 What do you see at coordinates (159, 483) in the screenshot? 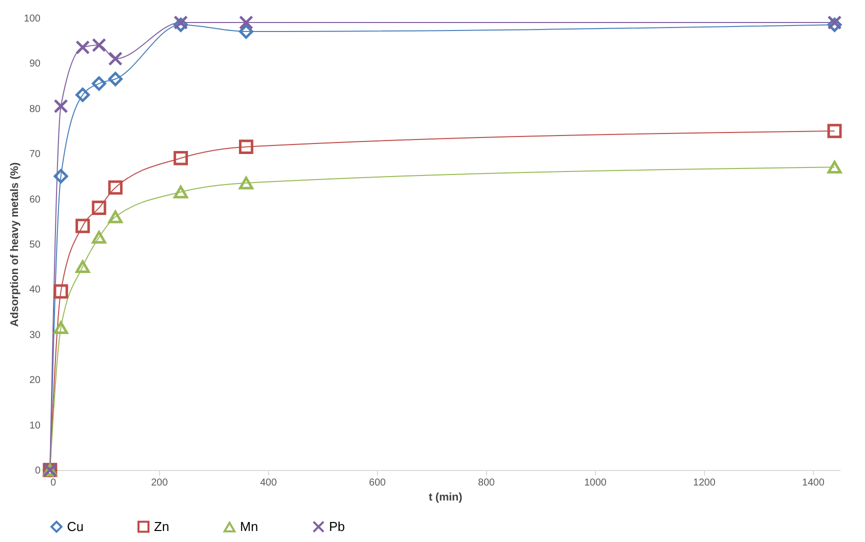
I see `x-tick-label: 200` at bounding box center [159, 483].